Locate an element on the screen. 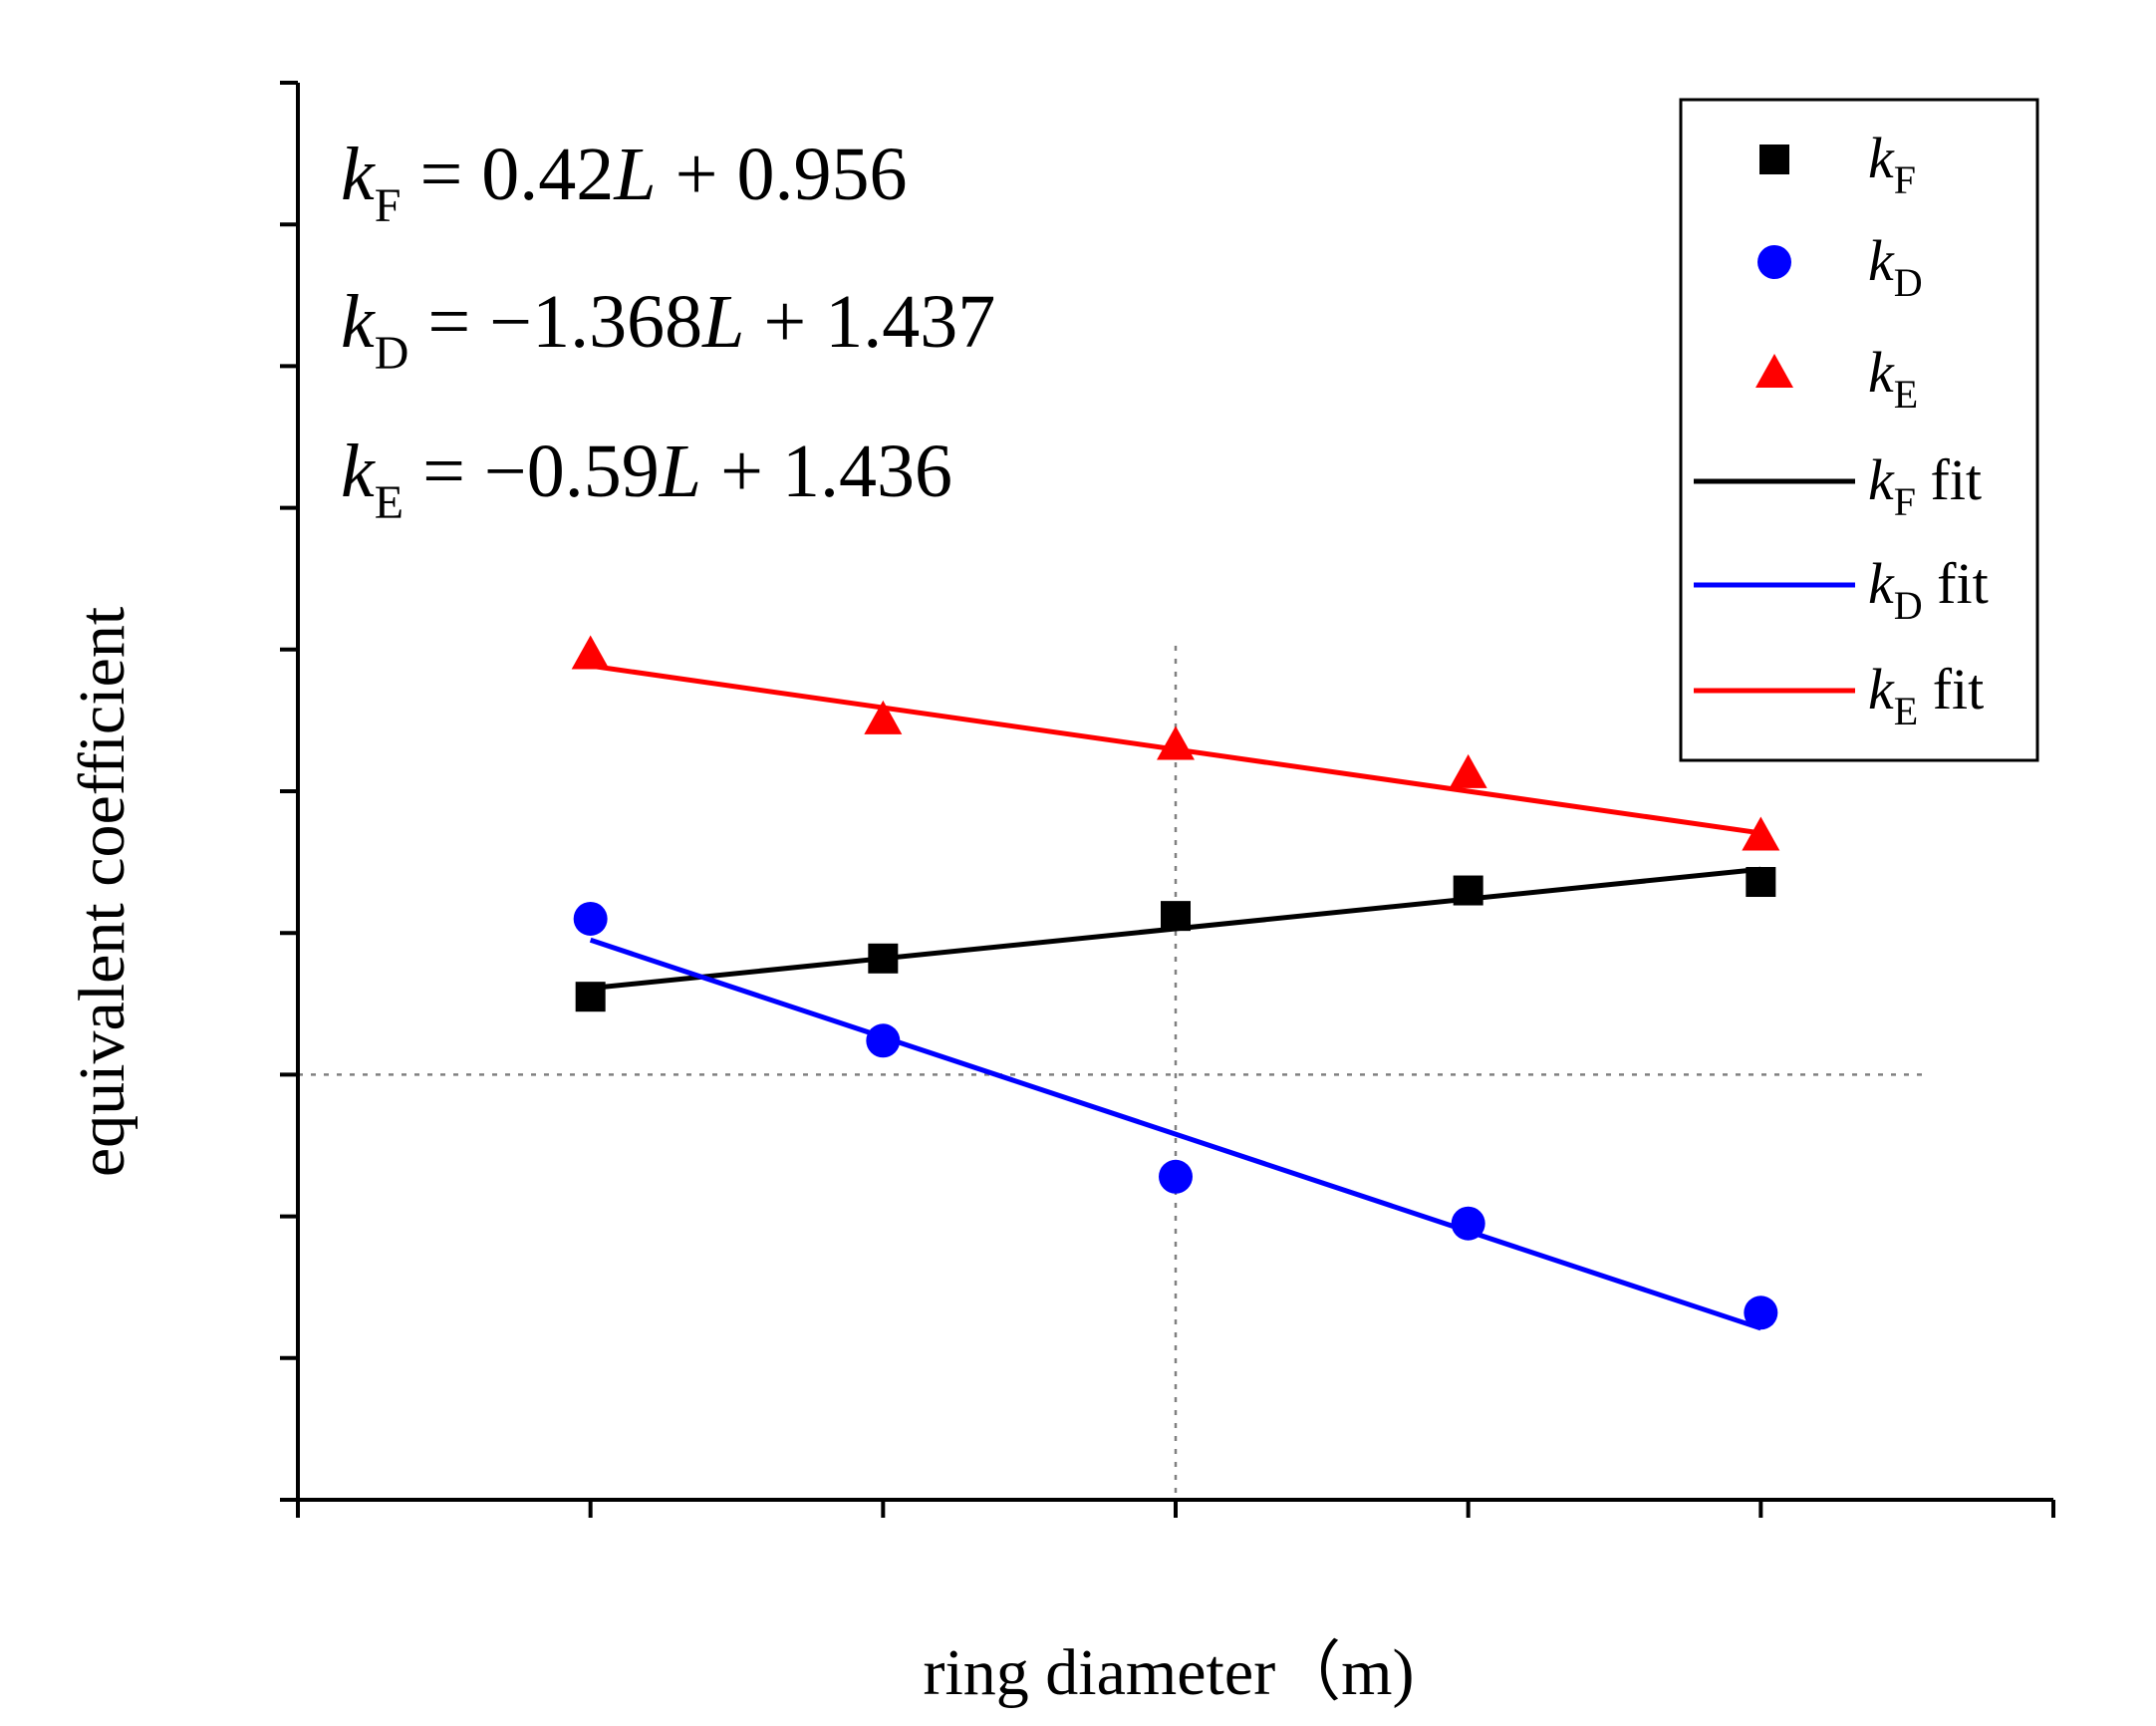 The width and height of the screenshot is (2156, 1726). x-axis-title: ring diameter（m) is located at coordinates (1168, 1672).